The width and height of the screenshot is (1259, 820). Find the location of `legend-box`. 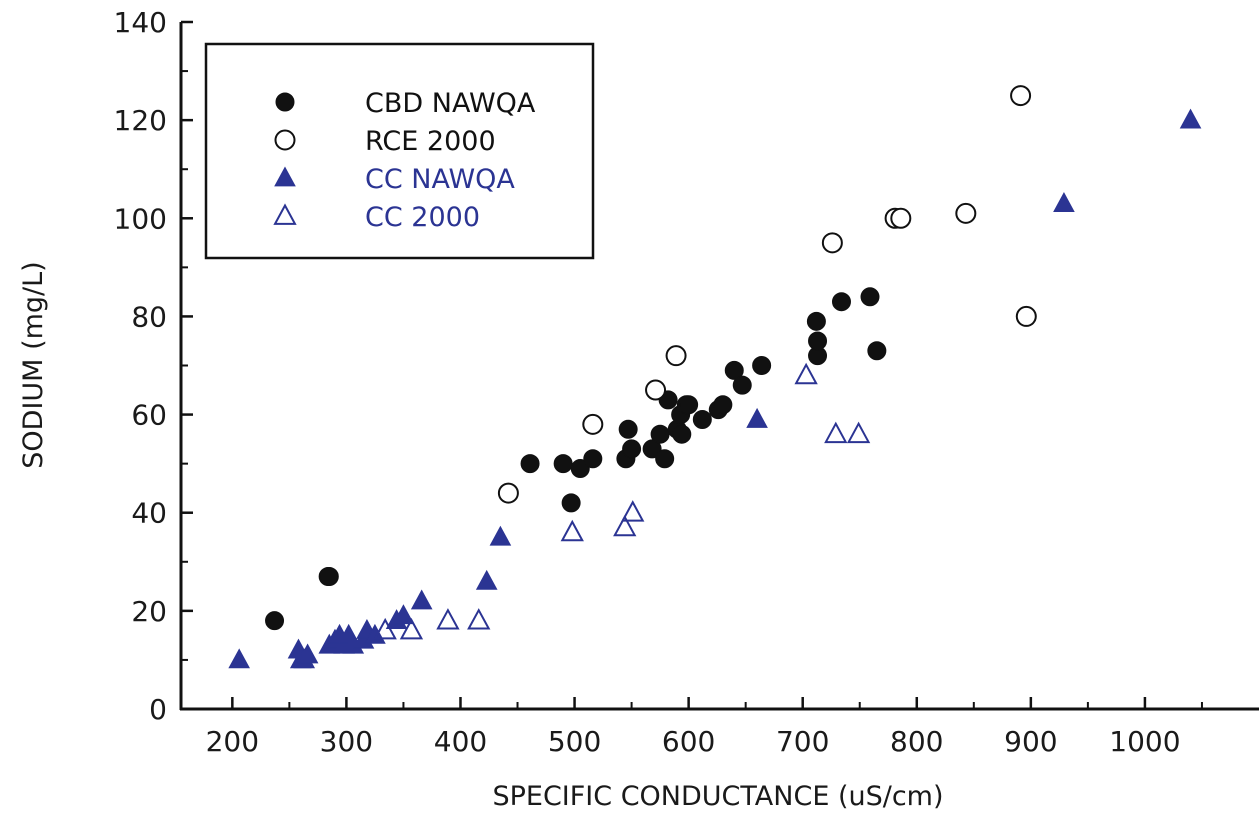

legend-box is located at coordinates (399, 151).